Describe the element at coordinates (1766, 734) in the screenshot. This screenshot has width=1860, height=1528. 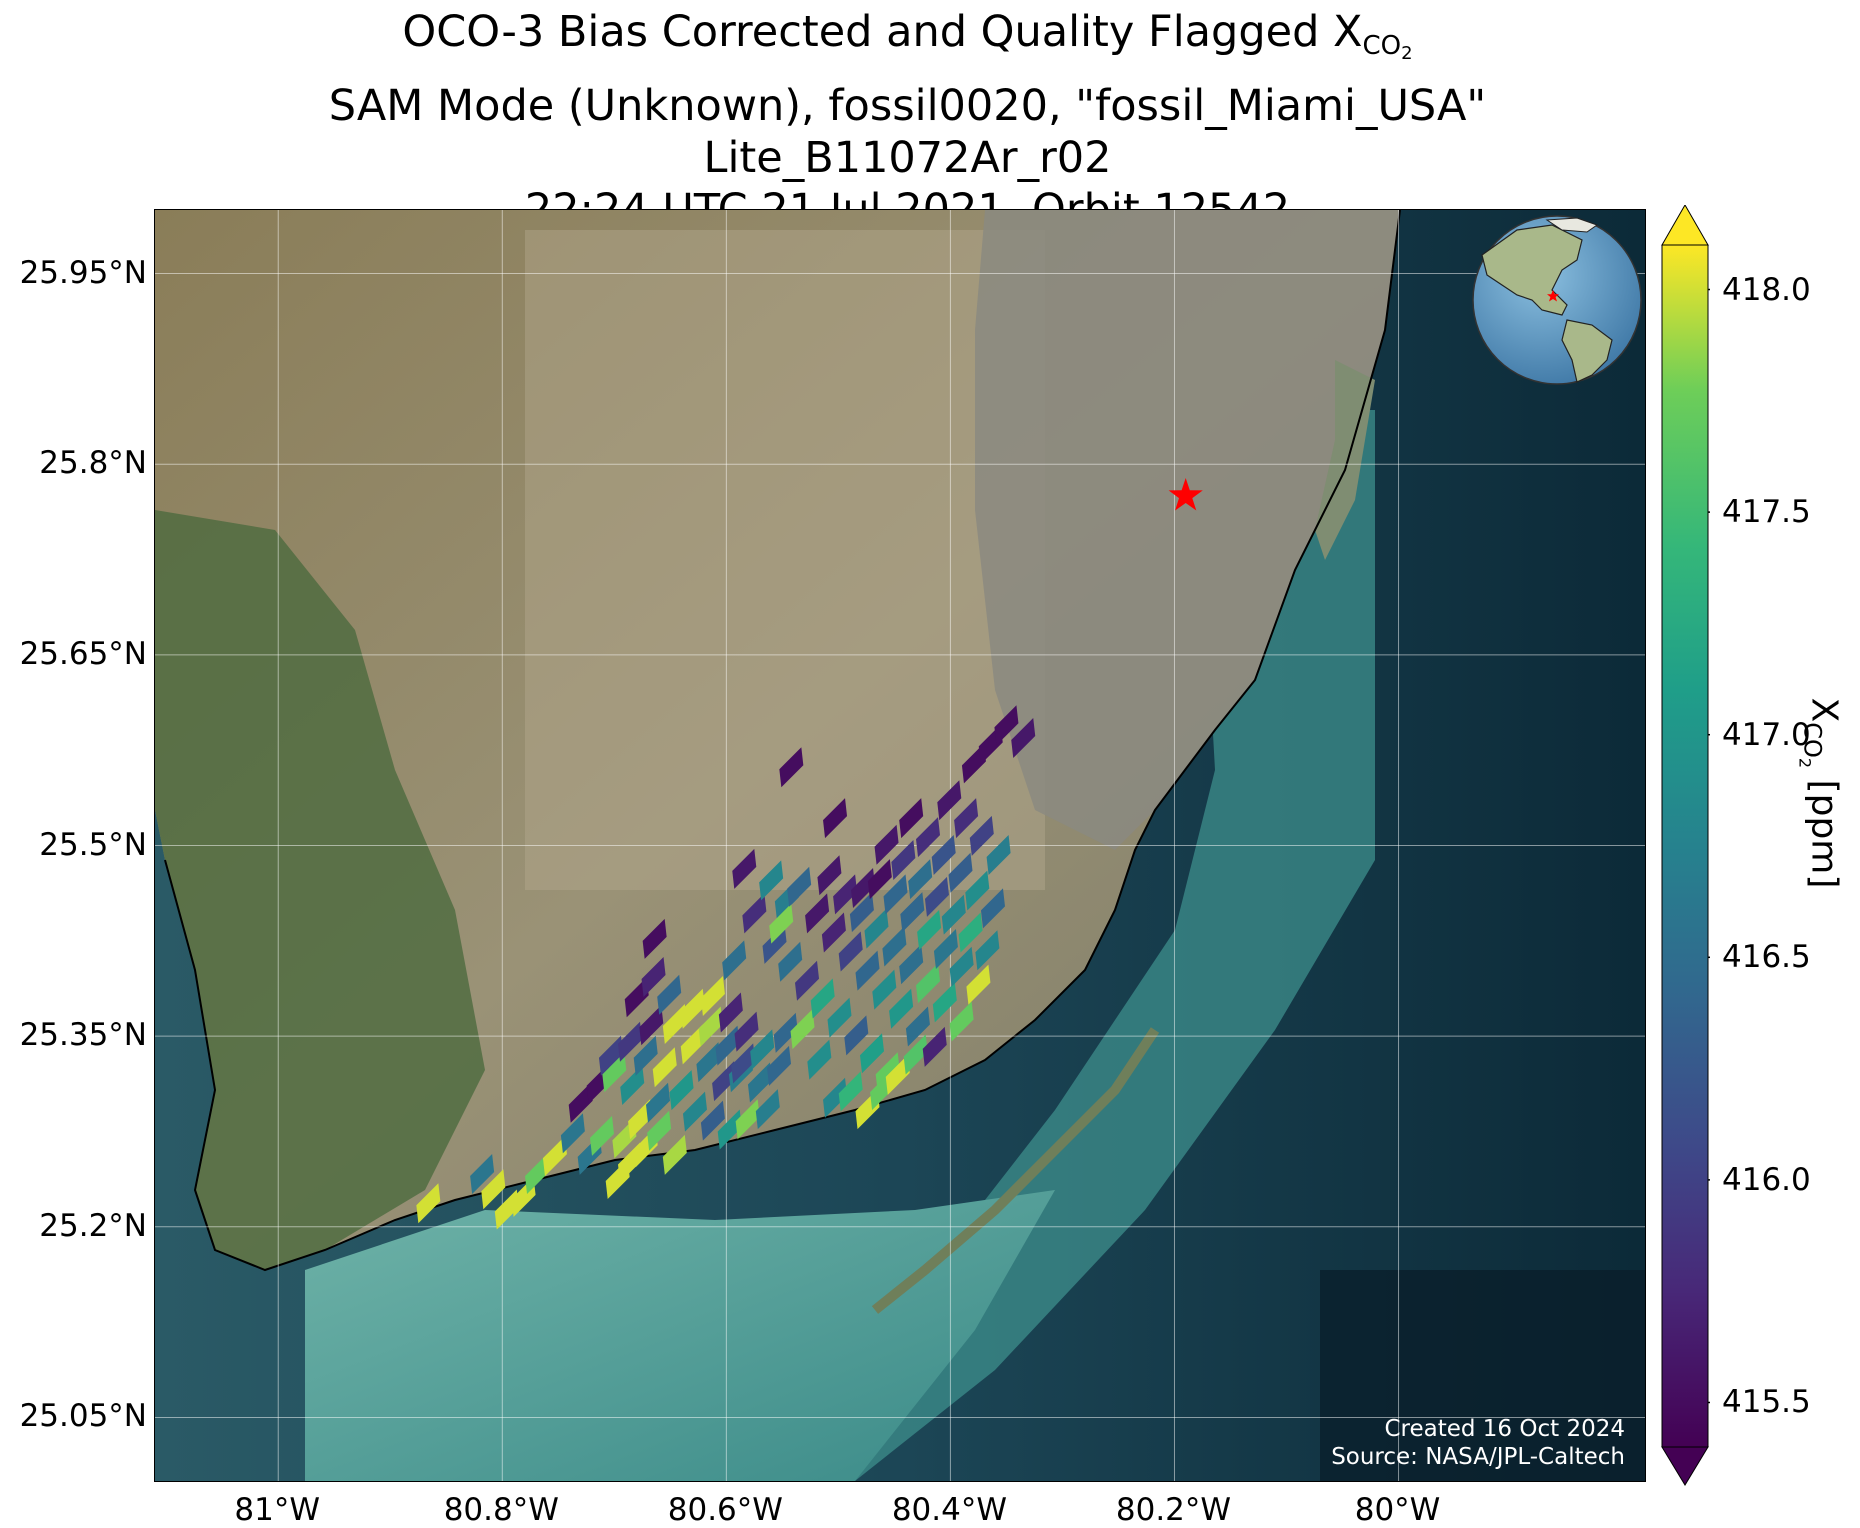
I see `colorbar-tick-label: 417.0` at that location.